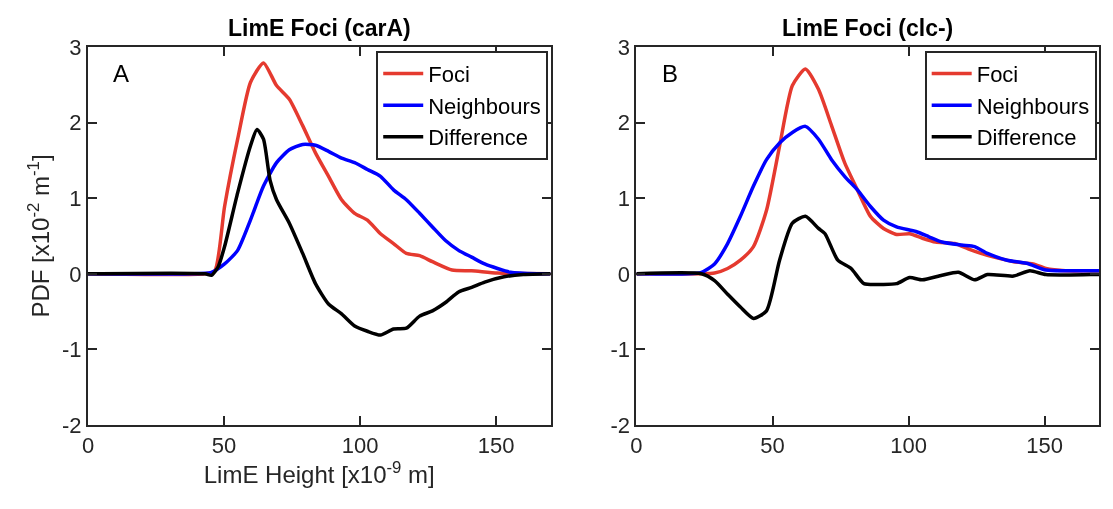  Describe the element at coordinates (868, 28) in the screenshot. I see `chart-title: LimE Foci (clc-)` at that location.